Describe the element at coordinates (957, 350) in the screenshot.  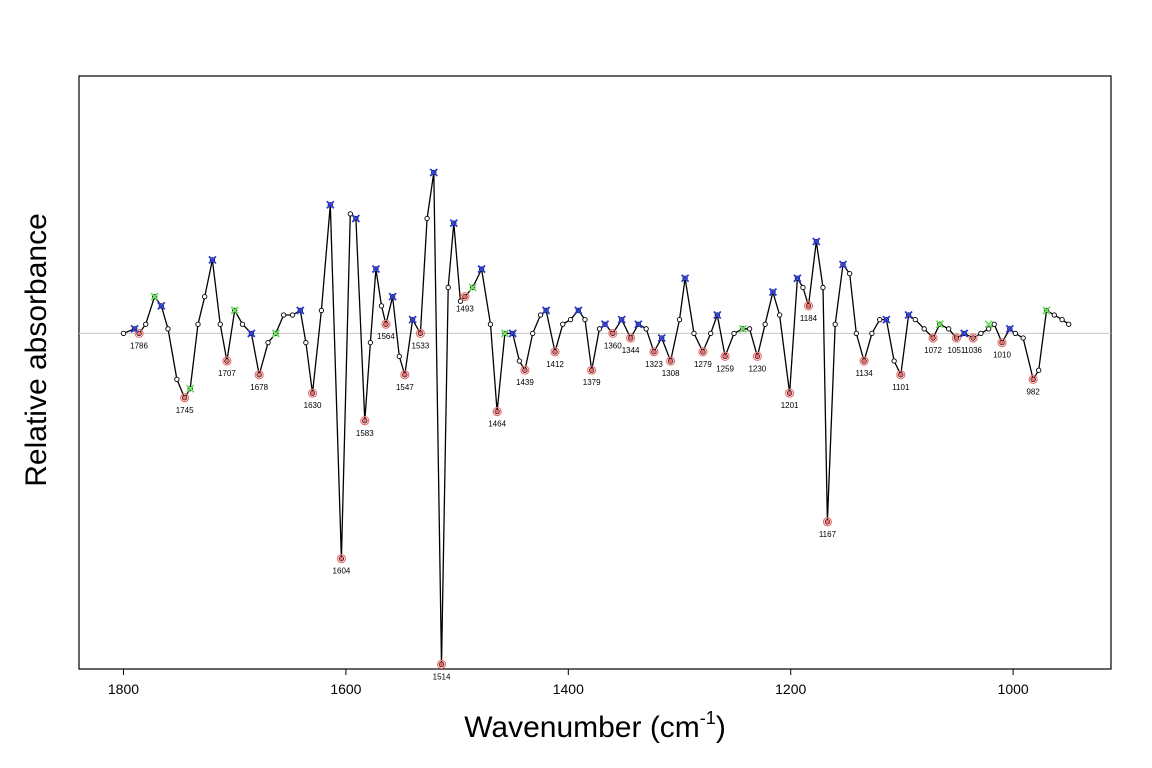
I see `peak-label: 1051` at that location.